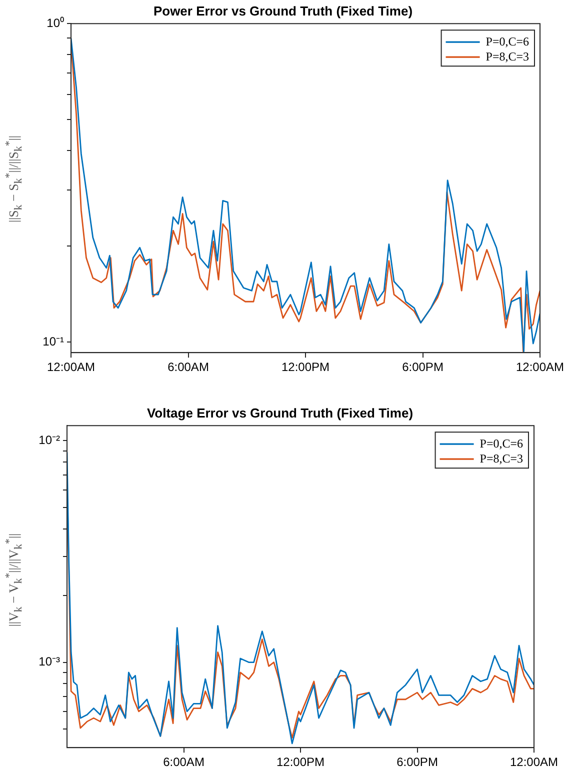 This screenshot has width=584, height=777. What do you see at coordinates (49, 661) in the screenshot?
I see `y-tick-label: 10⁻³` at bounding box center [49, 661].